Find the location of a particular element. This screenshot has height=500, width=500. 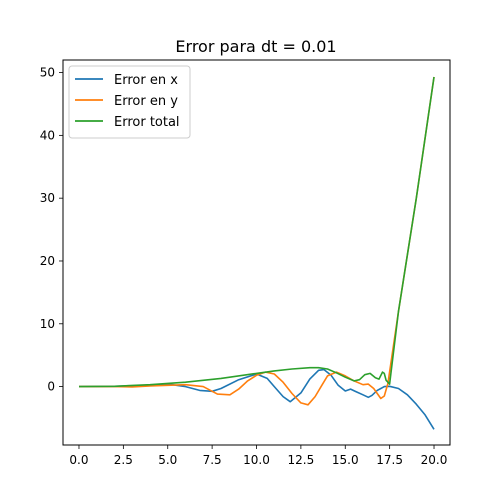

y-tick-label: 50 is located at coordinates (47, 73).